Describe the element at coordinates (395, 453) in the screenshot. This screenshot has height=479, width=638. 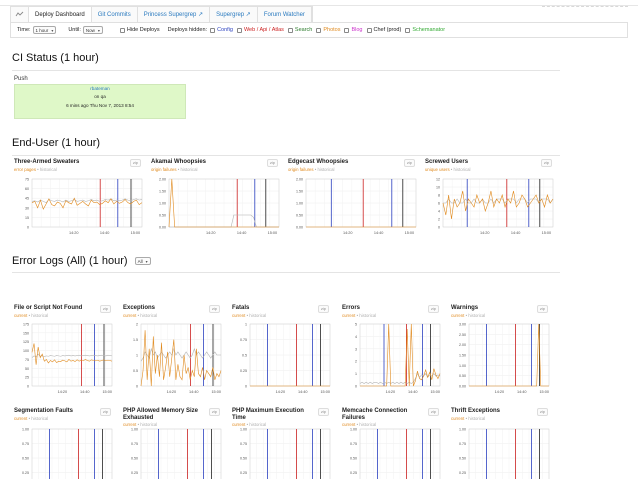
I see `errorlog2-chart-3: 1.00 0.75 0.50 0.25` at that location.